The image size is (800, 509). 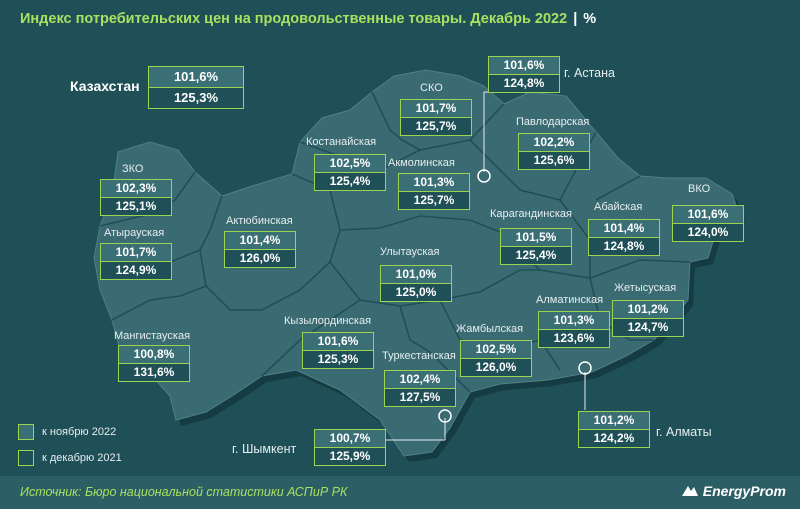 I want to click on region-values-karaganda: 101,5% 125,4%, so click(x=536, y=246).